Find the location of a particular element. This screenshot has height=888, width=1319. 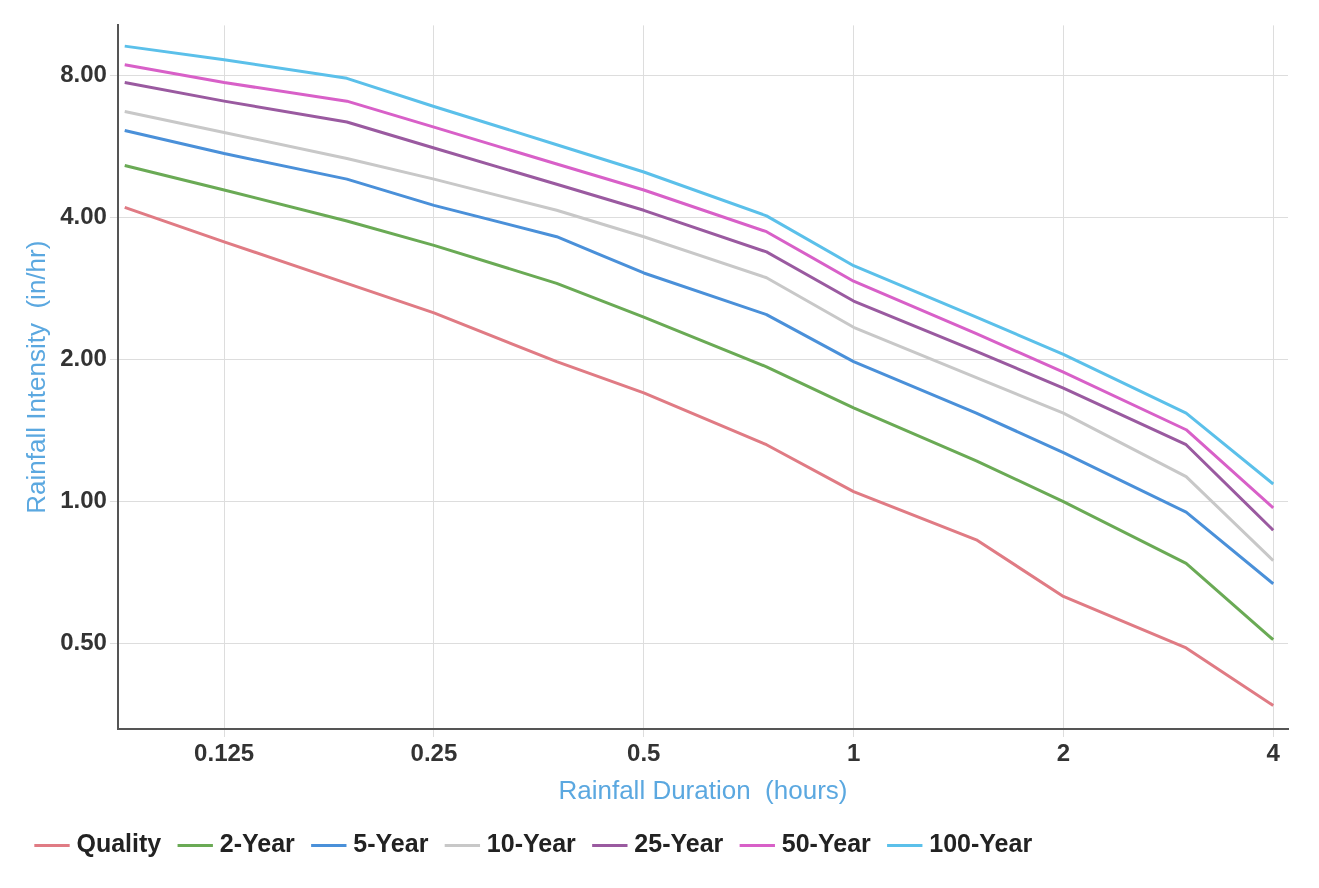

y-axis-title: Rainfall Intensity (in/hr) is located at coordinates (35, 377).